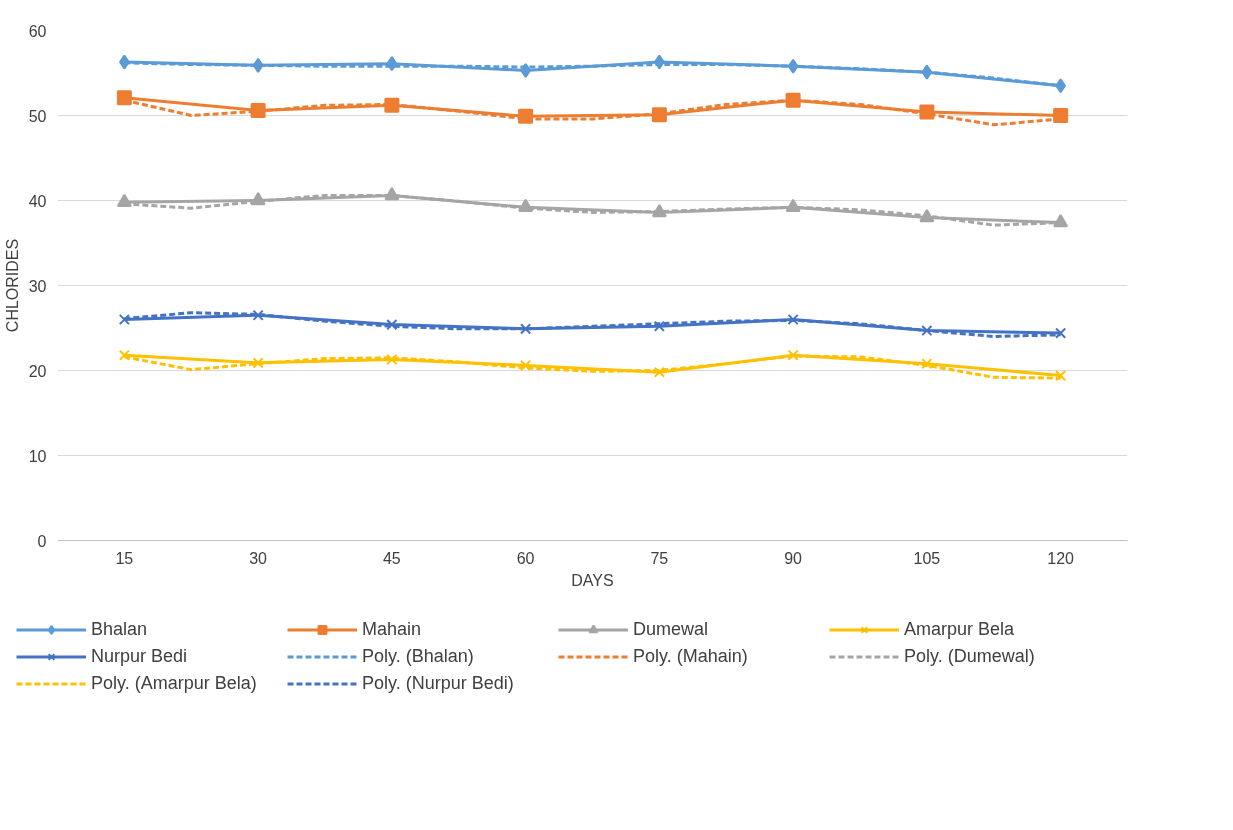 This screenshot has height=830, width=1233. Describe the element at coordinates (37, 31) in the screenshot. I see `y-tick-label: 60` at that location.